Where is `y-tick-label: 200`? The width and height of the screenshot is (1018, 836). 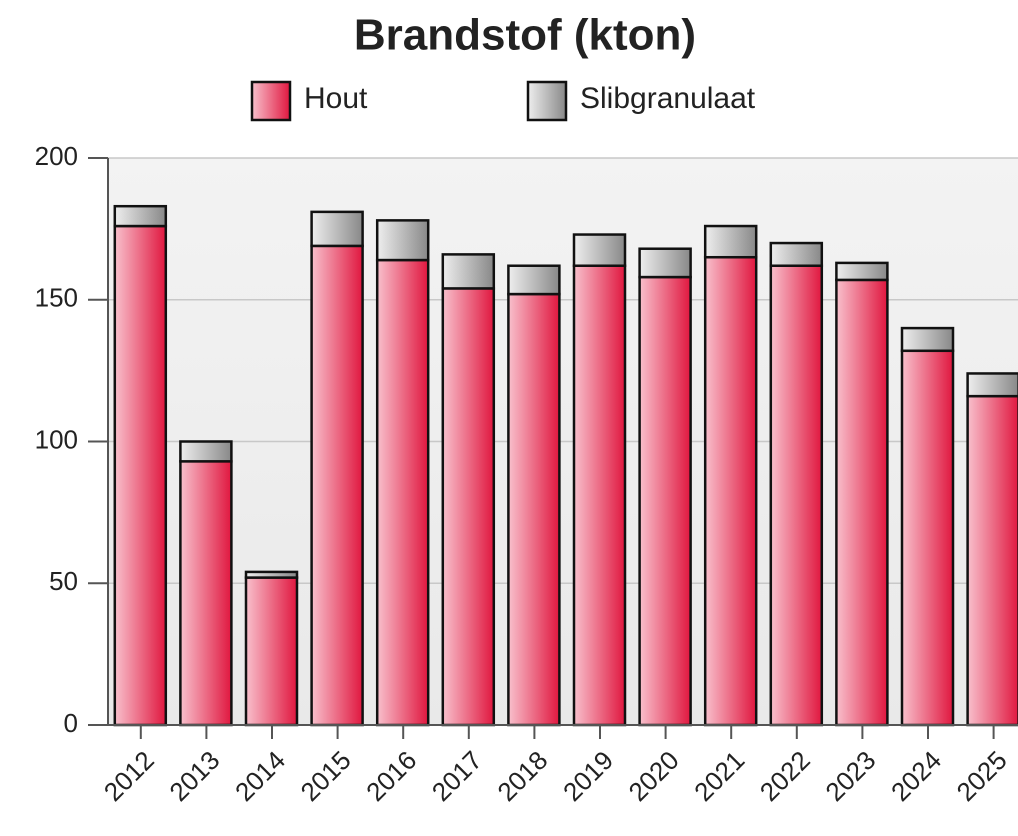
y-tick-label: 200 is located at coordinates (56, 156).